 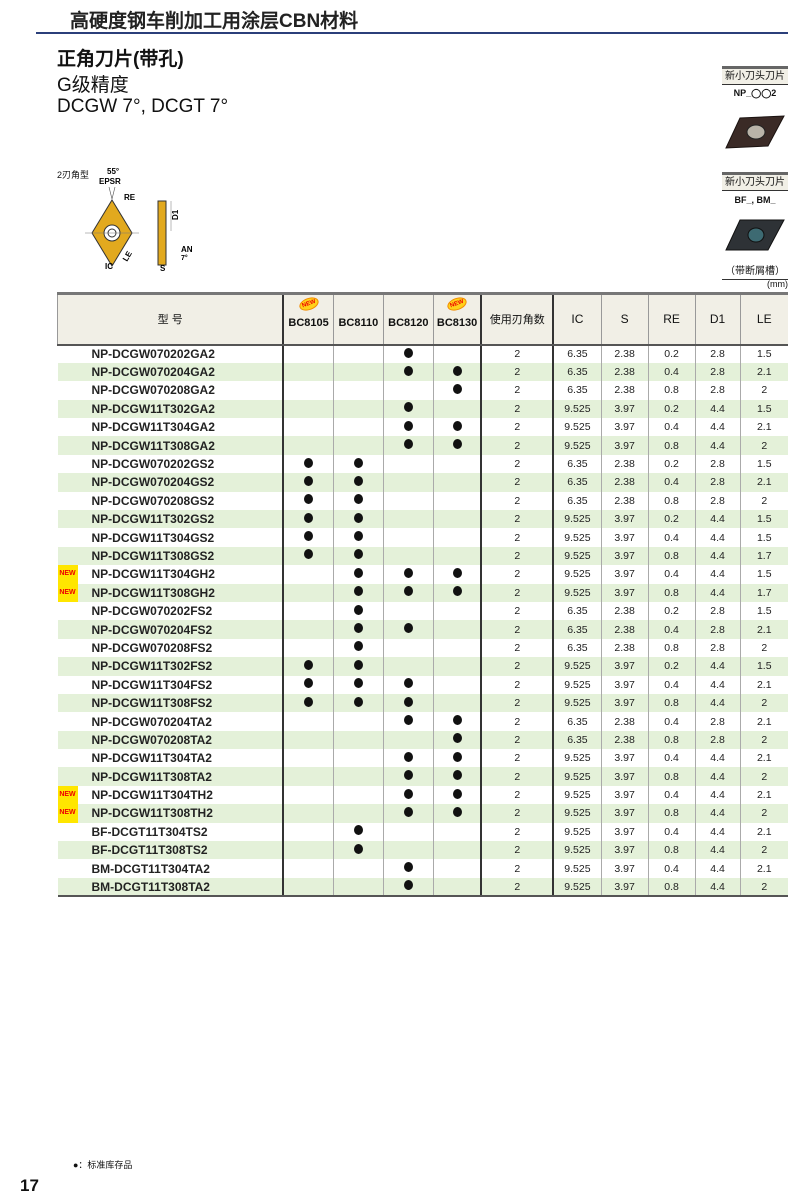 What do you see at coordinates (184, 258) in the screenshot?
I see `diagram-an-angle: 7°` at bounding box center [184, 258].